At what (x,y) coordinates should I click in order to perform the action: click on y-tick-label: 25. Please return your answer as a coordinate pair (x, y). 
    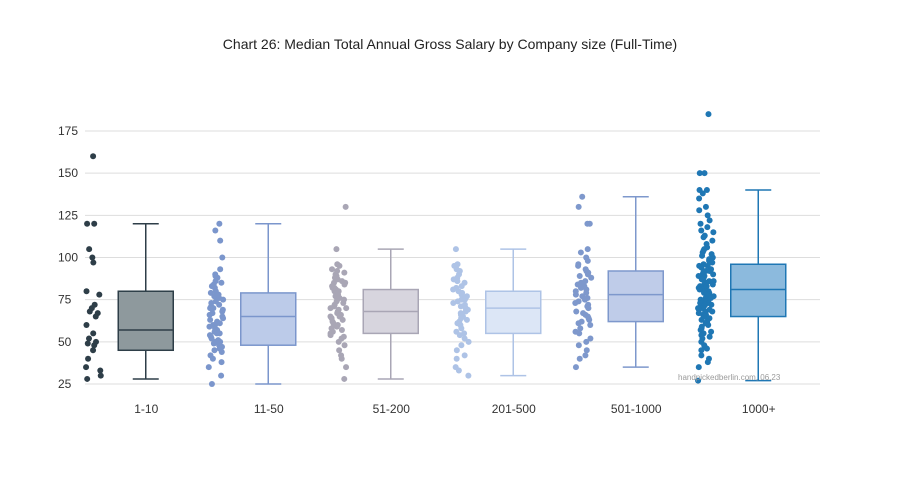
    Looking at the image, I should click on (65, 384).